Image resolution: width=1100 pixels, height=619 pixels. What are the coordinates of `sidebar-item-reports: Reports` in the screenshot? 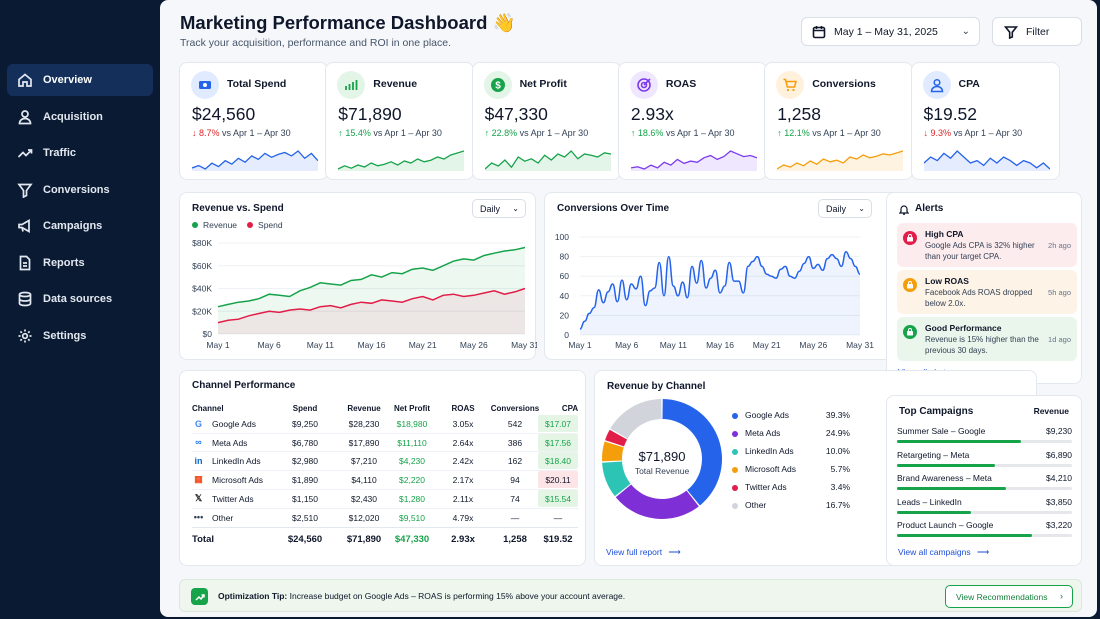 It's located at (80, 263).